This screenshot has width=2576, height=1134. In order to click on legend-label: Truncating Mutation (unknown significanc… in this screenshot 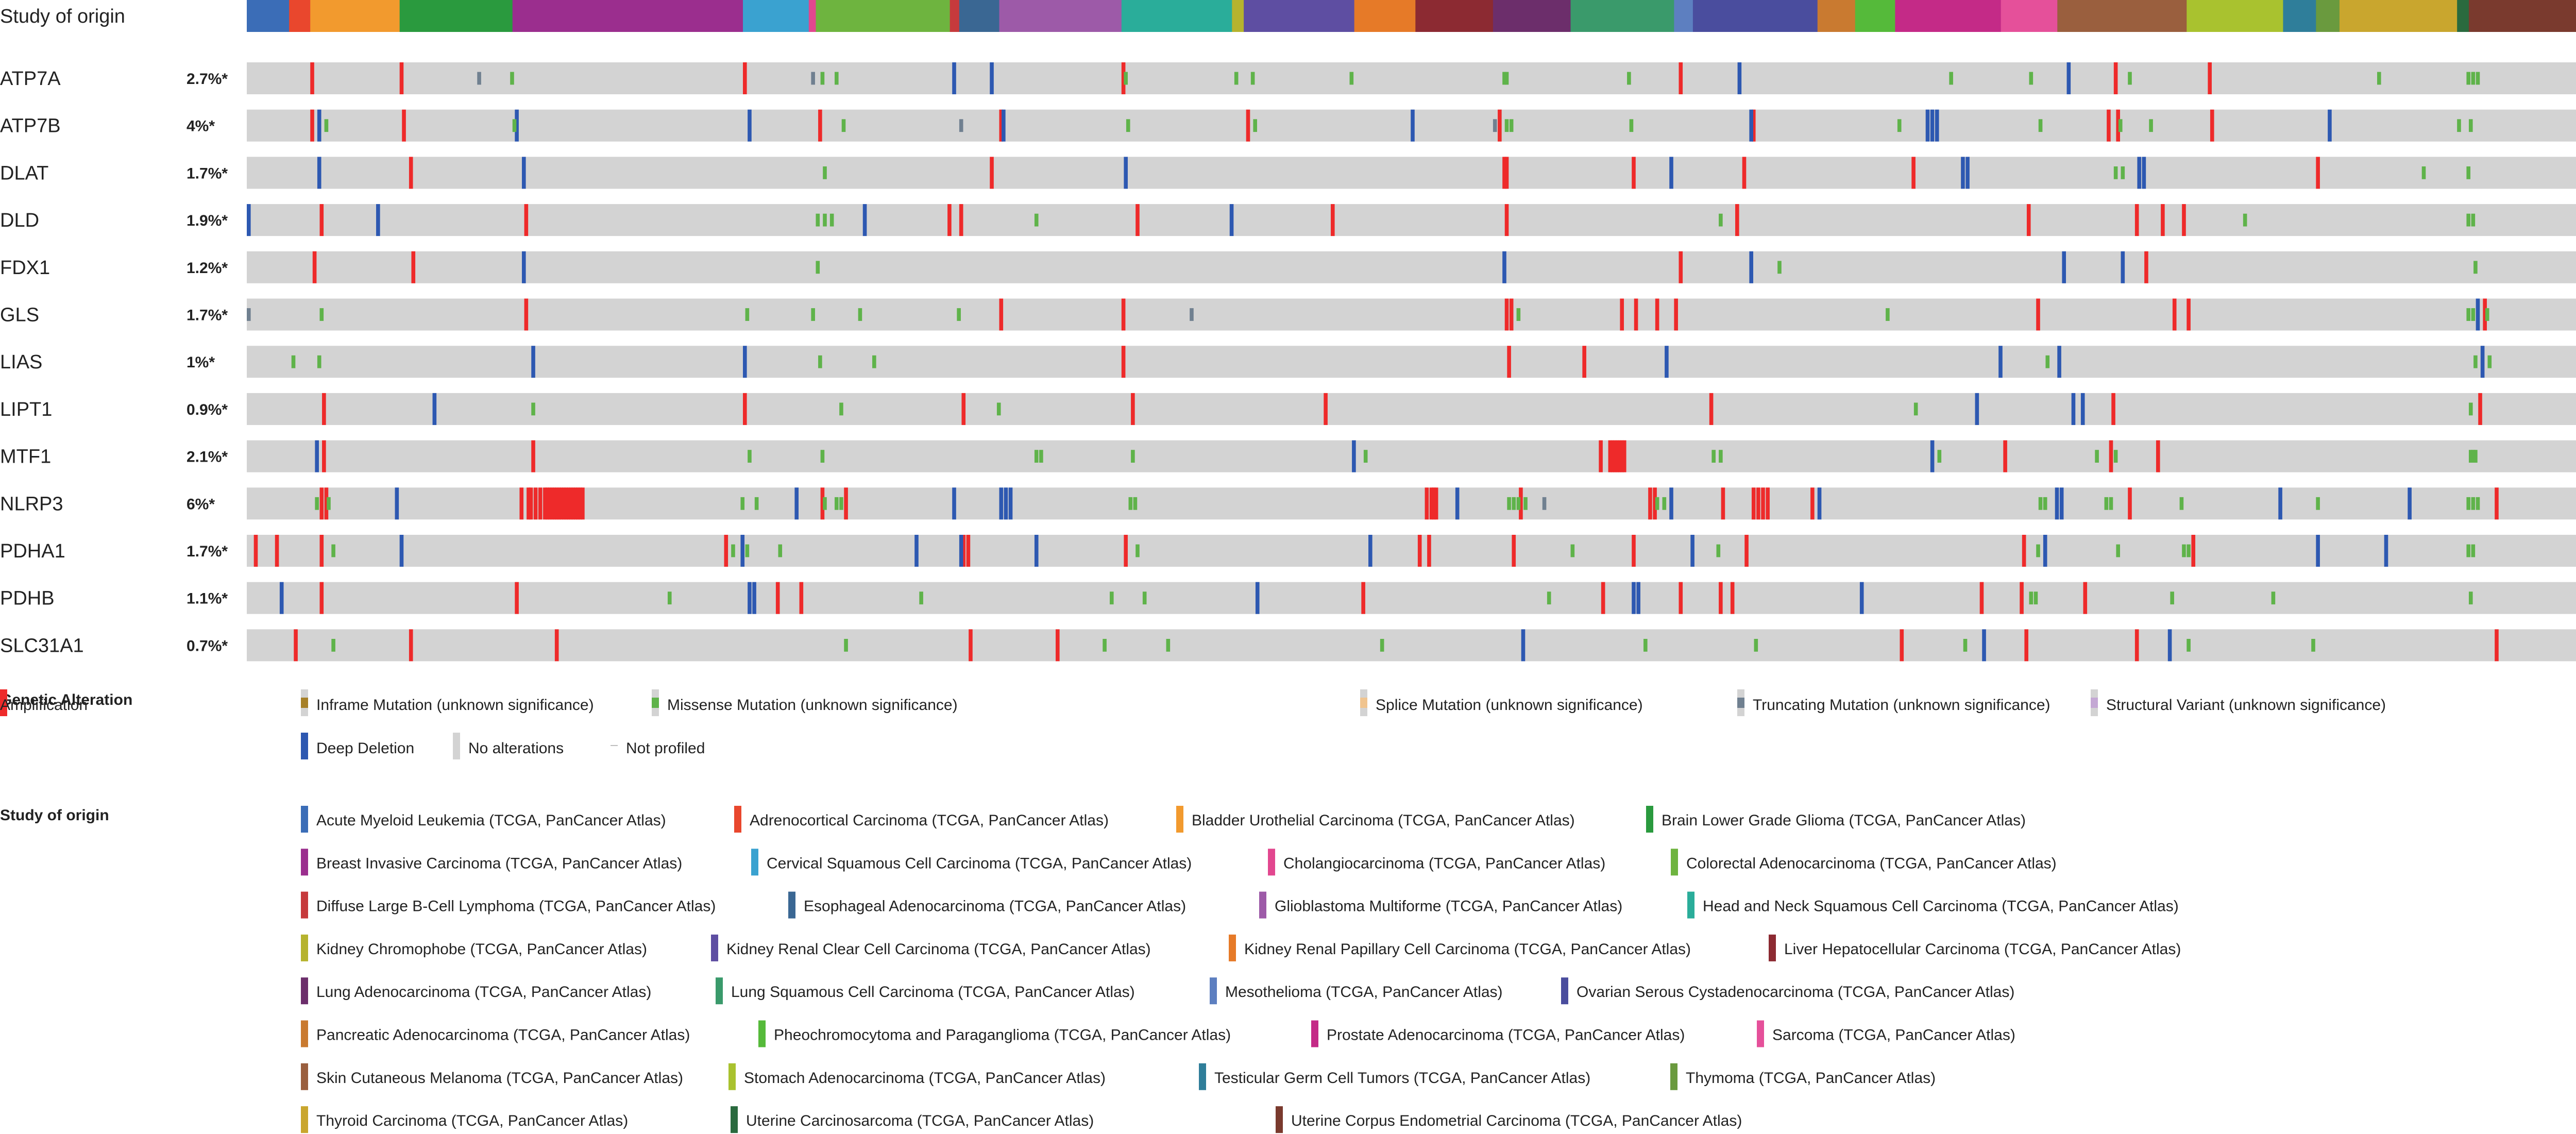, I will do `click(1901, 705)`.